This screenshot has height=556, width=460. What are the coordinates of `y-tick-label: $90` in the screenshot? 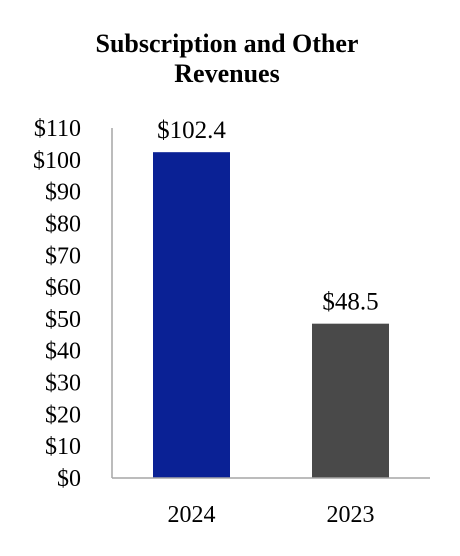 It's located at (63, 193).